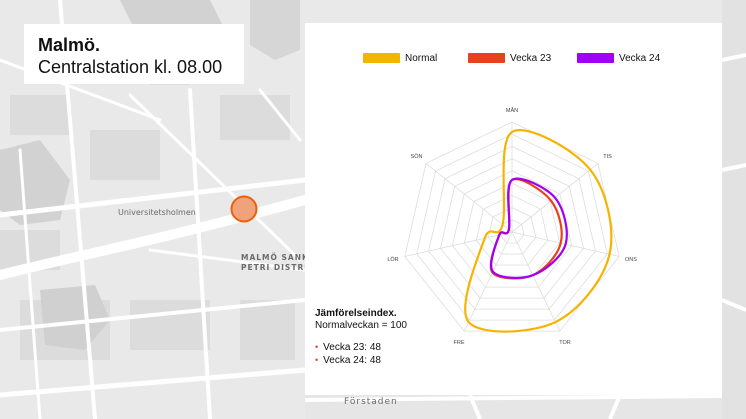  What do you see at coordinates (531, 58) in the screenshot?
I see `legend-label-vecka-23: Vecka 23` at bounding box center [531, 58].